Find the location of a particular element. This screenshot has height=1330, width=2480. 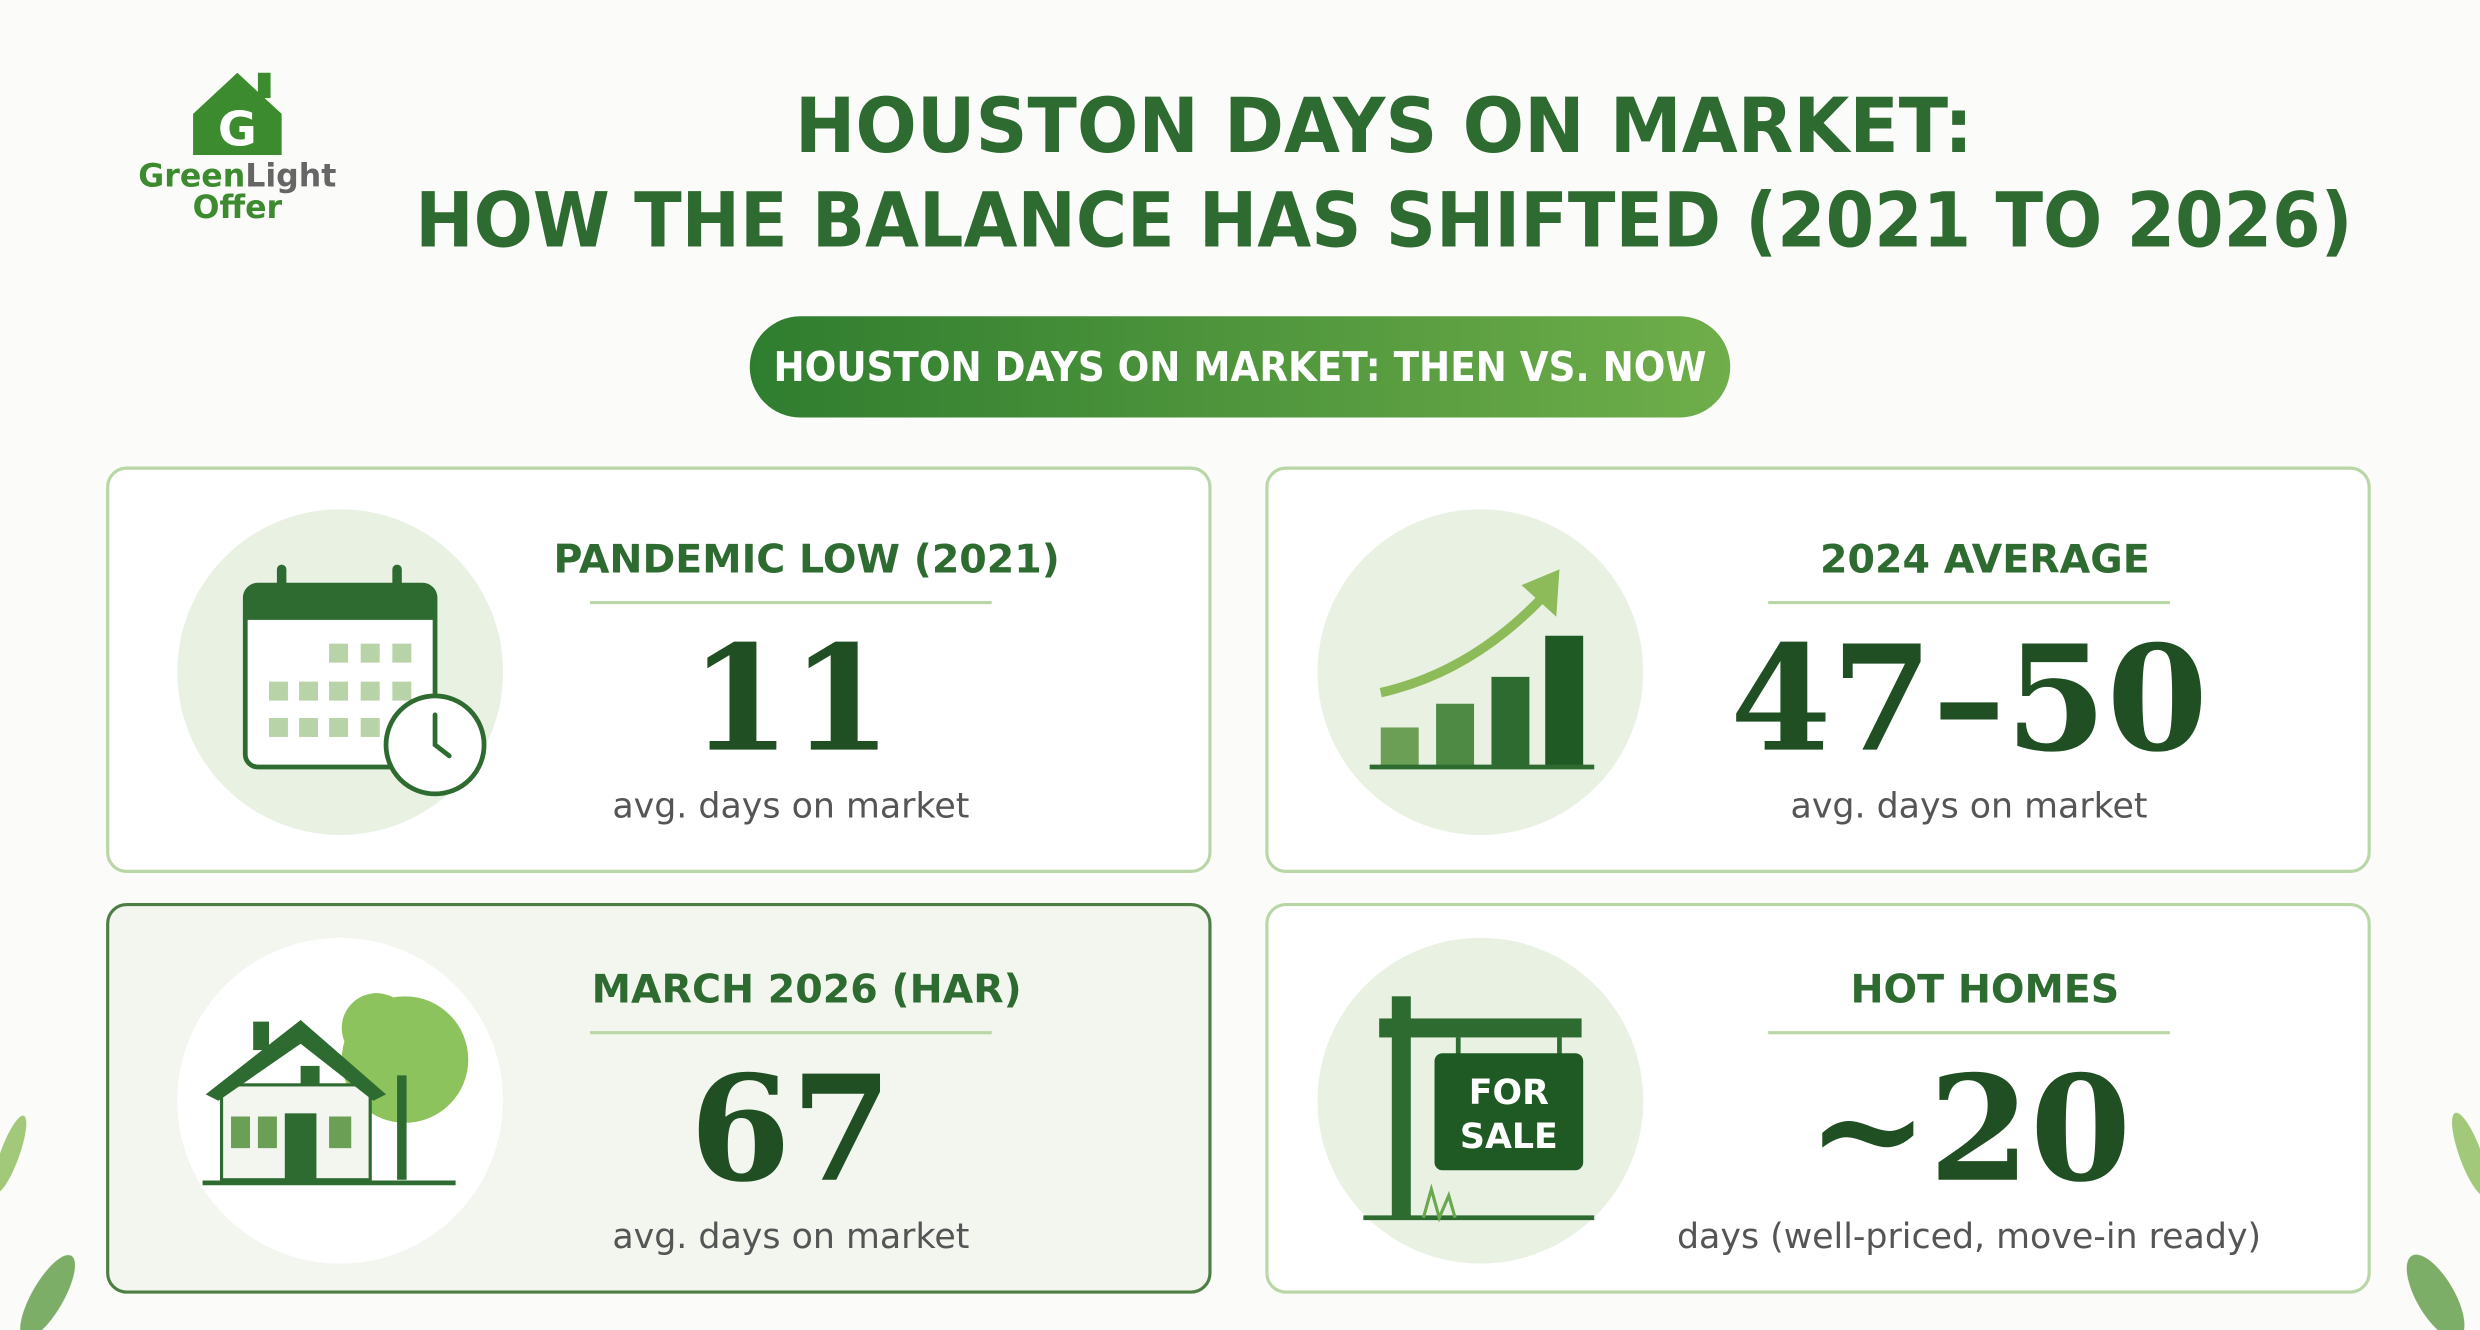

card-value: ~20 is located at coordinates (1969, 1129).